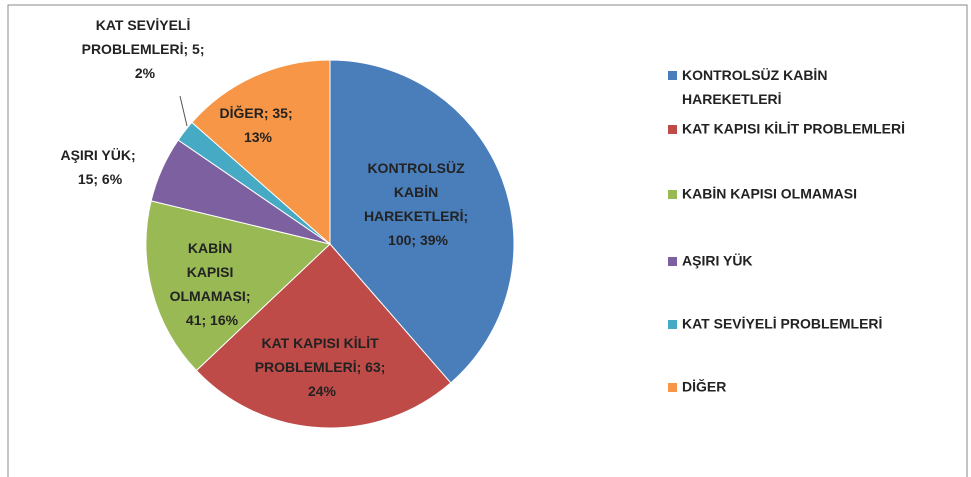  I want to click on data-label: DİĞER; 35; 13%, so click(257, 124).